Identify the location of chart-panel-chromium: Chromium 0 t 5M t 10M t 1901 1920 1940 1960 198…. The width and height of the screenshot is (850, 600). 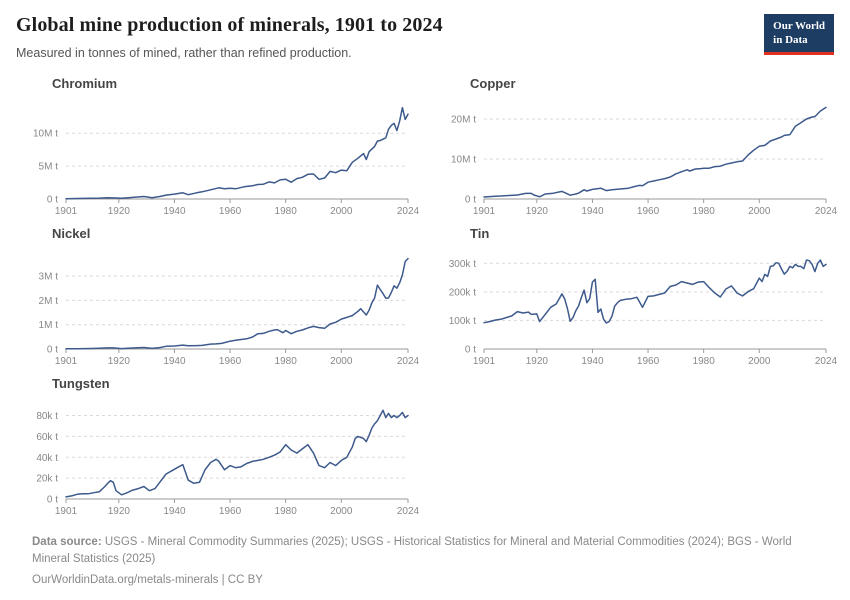
(218, 151).